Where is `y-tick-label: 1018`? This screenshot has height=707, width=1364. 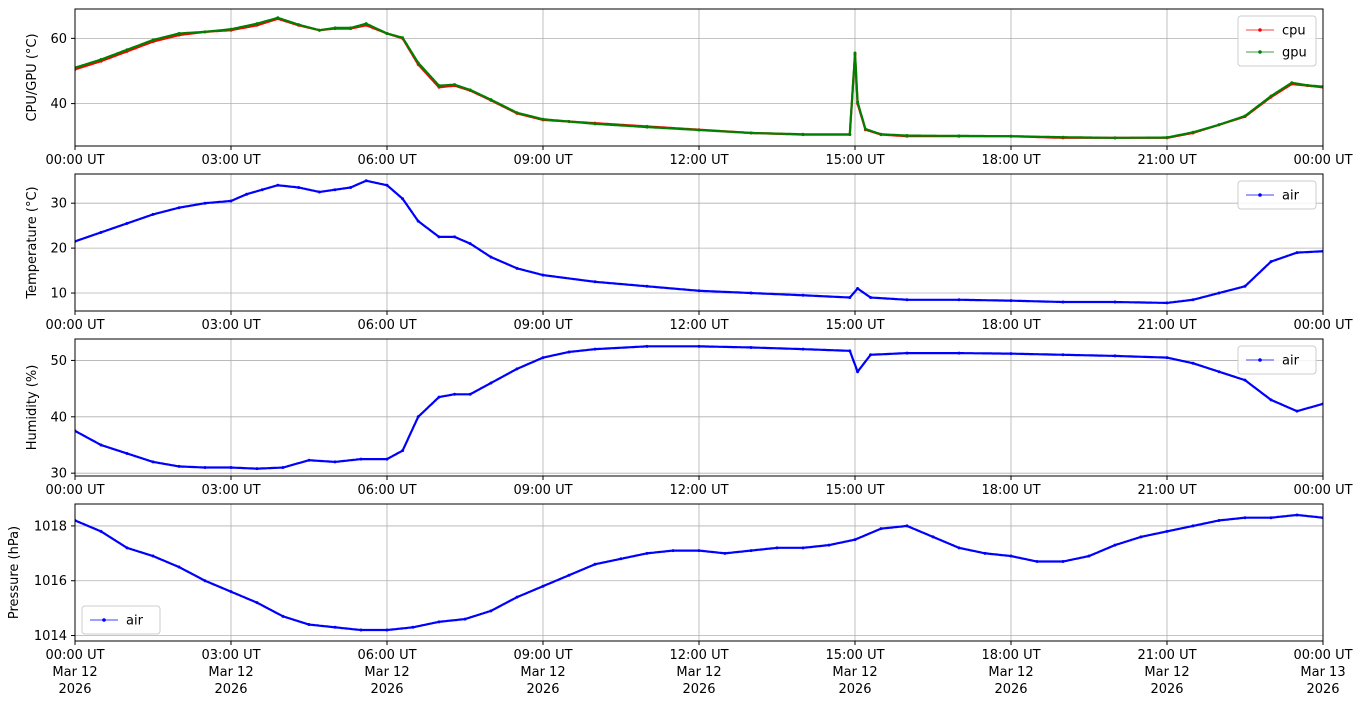 y-tick-label: 1018 is located at coordinates (50, 526).